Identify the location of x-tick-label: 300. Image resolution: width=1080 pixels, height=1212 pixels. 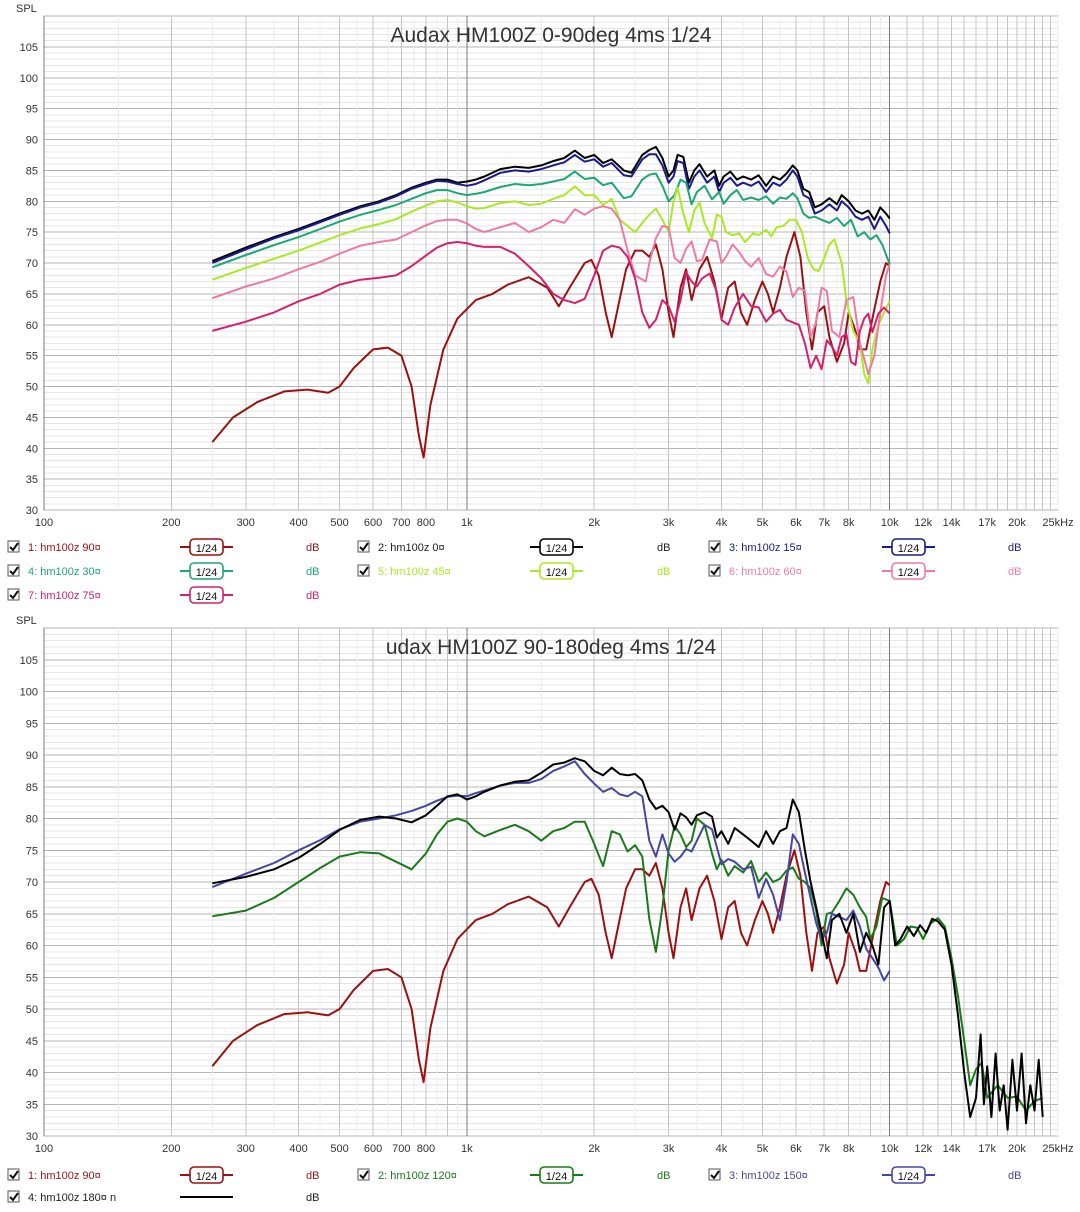
(246, 523).